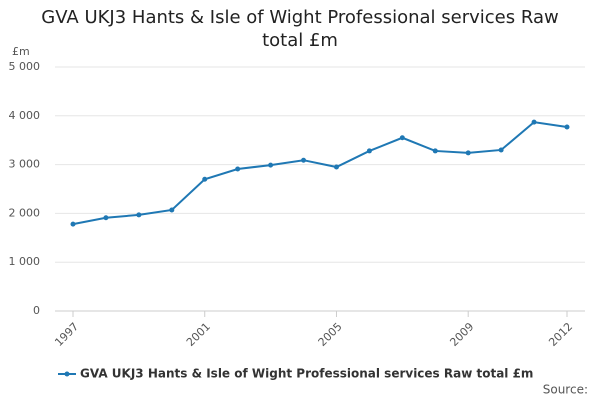  I want to click on x-tick-label: 2012, so click(560, 334).